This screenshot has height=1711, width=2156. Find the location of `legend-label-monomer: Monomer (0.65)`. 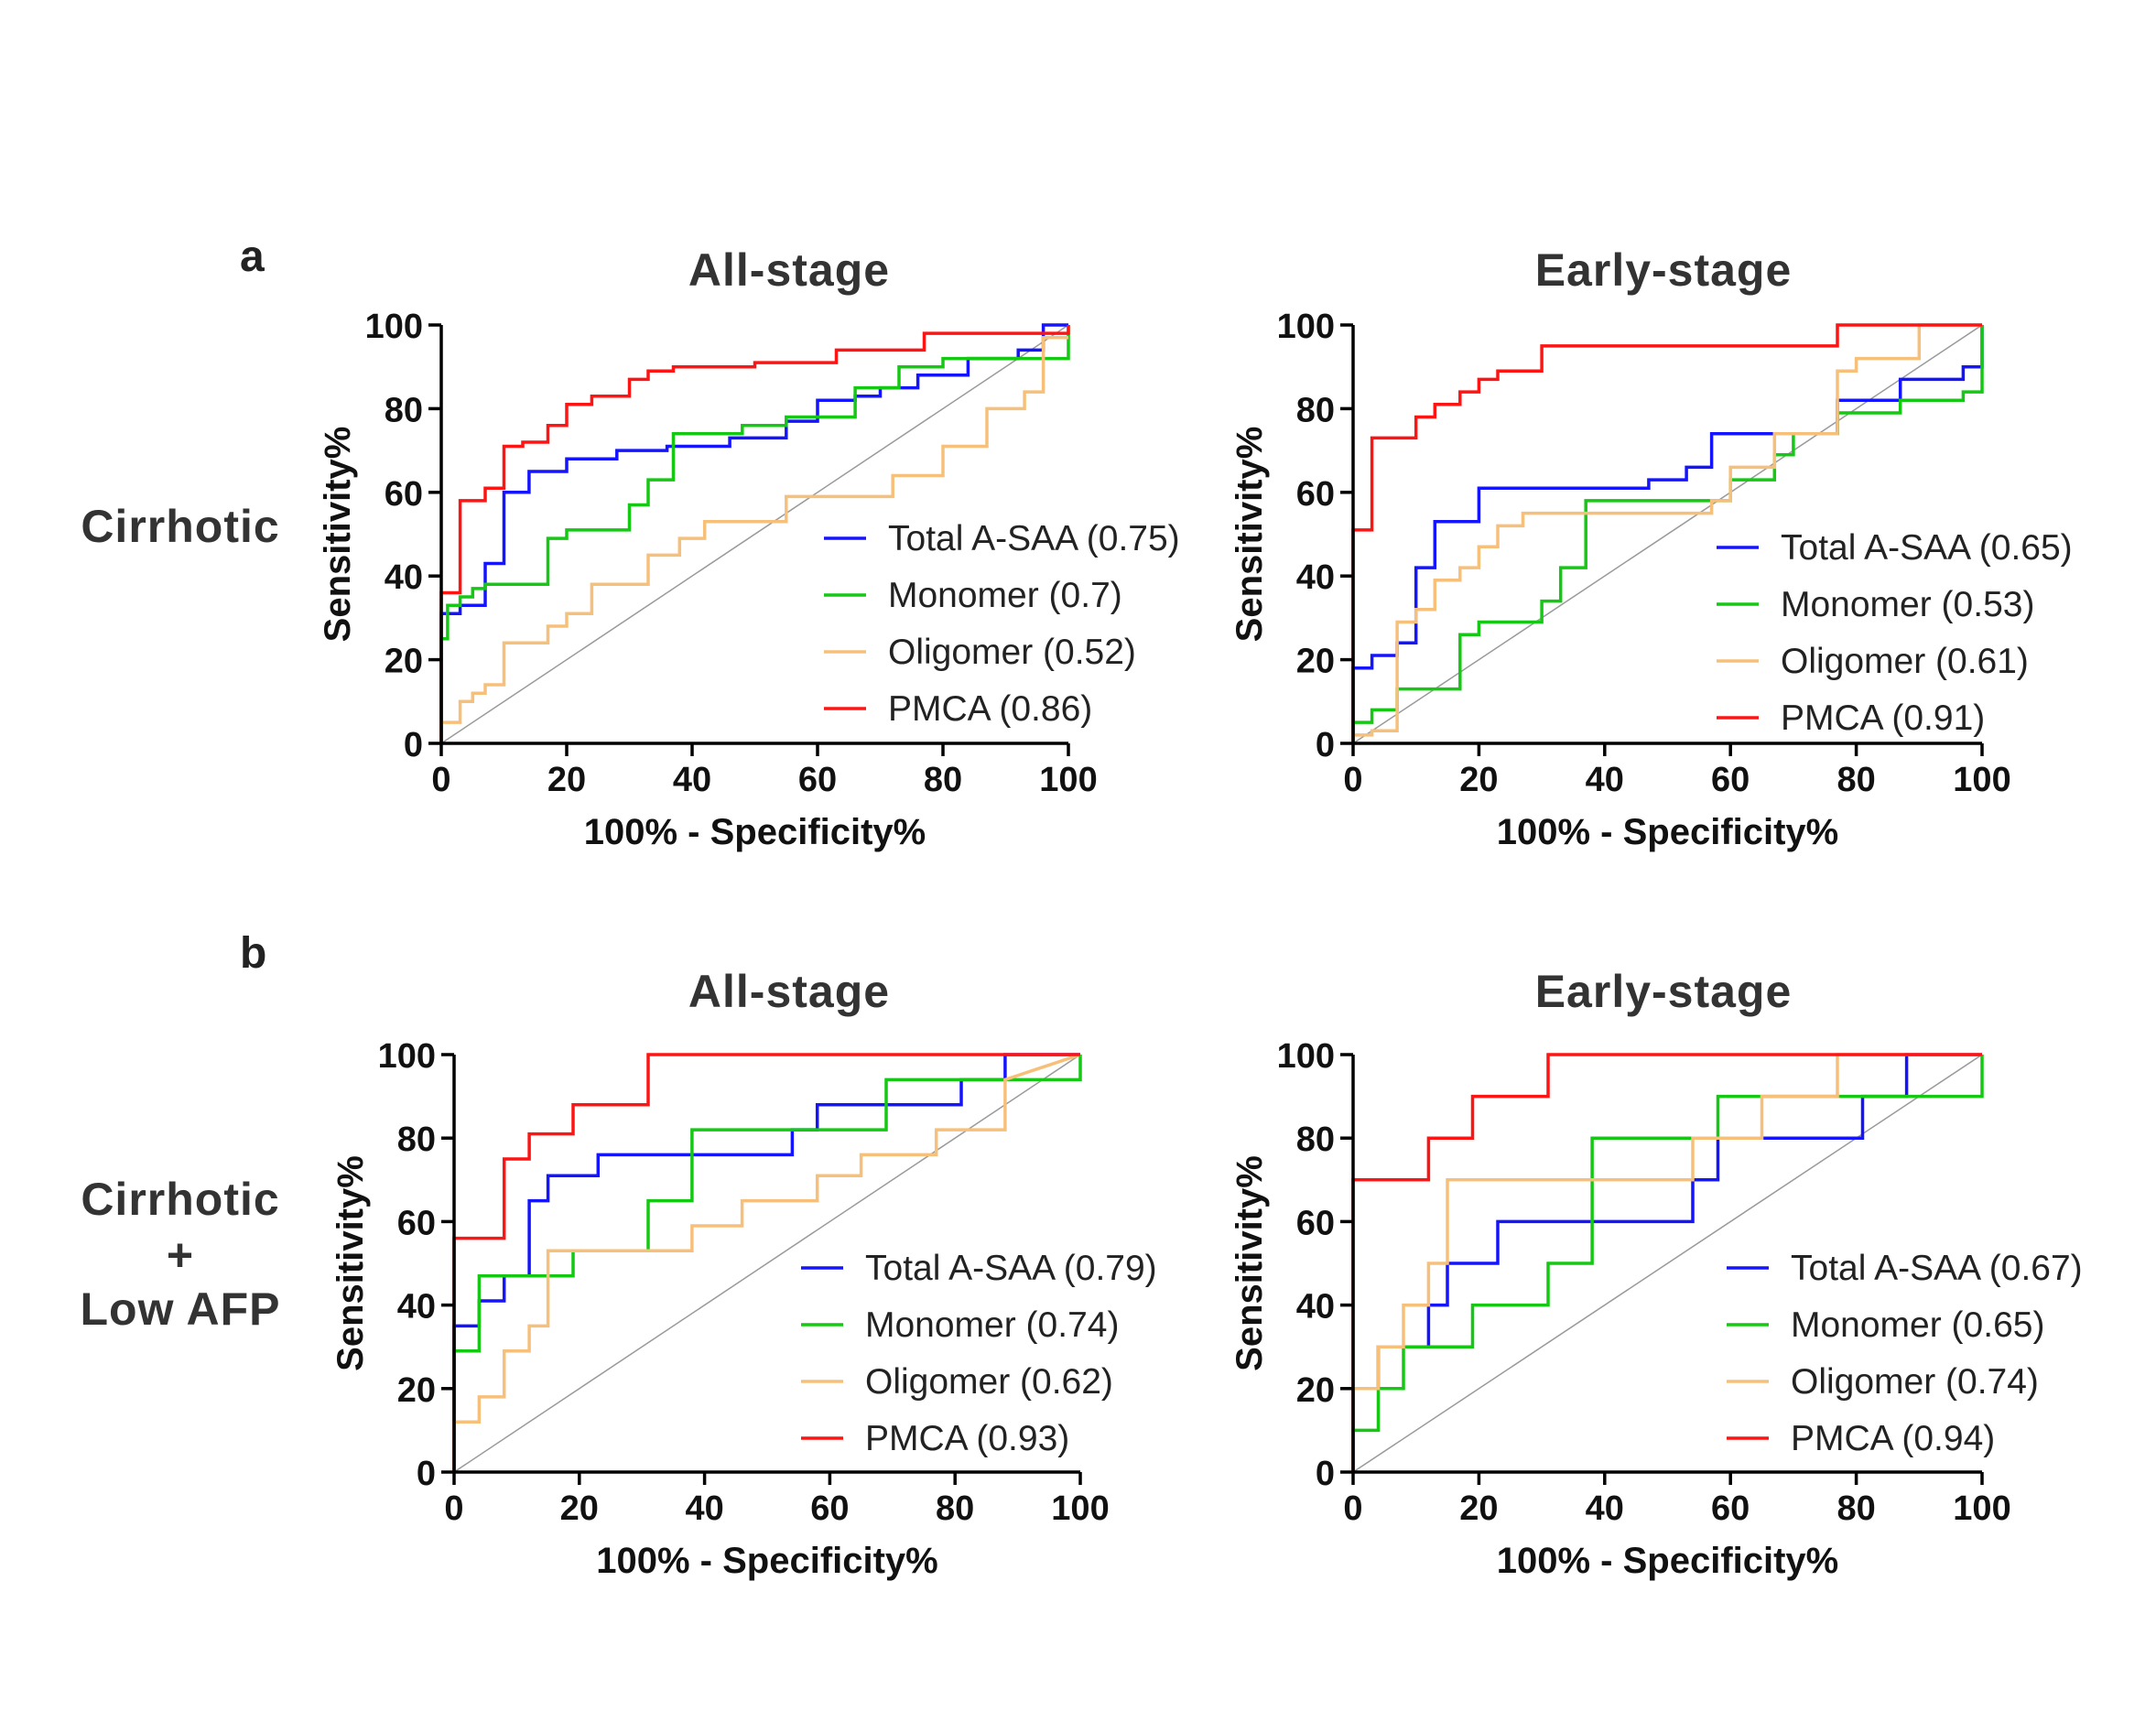

legend-label-monomer: Monomer (0.65) is located at coordinates (1918, 1325).